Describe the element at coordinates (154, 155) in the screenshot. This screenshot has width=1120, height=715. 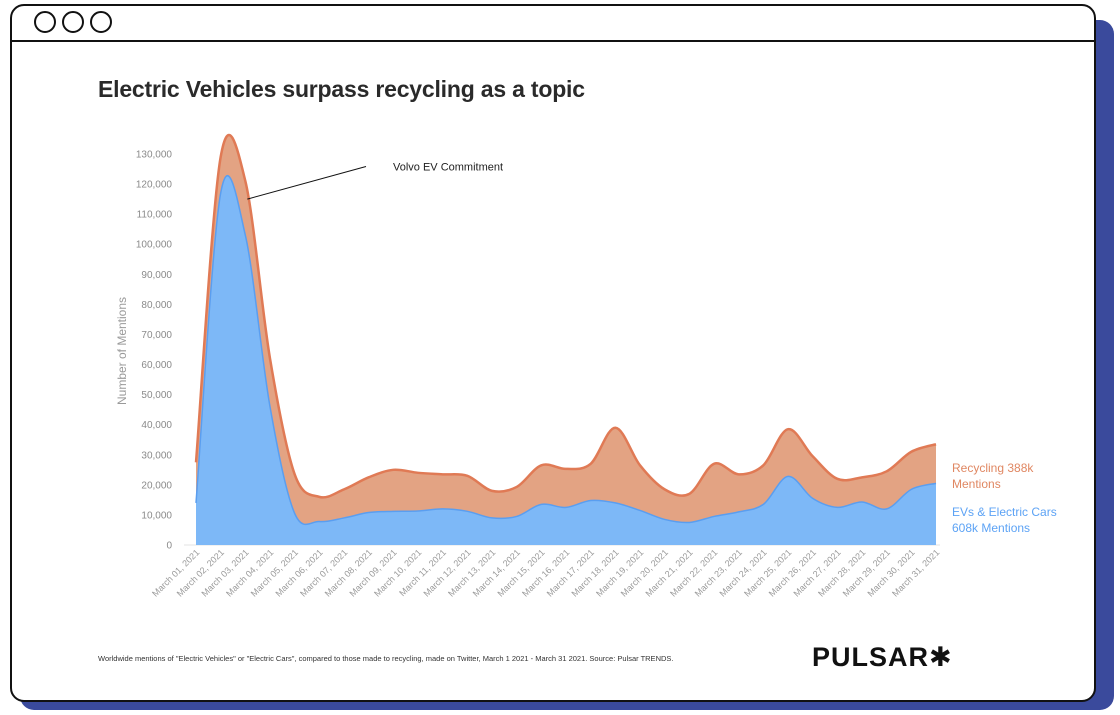
I see `y-tick-label: 130,000` at that location.